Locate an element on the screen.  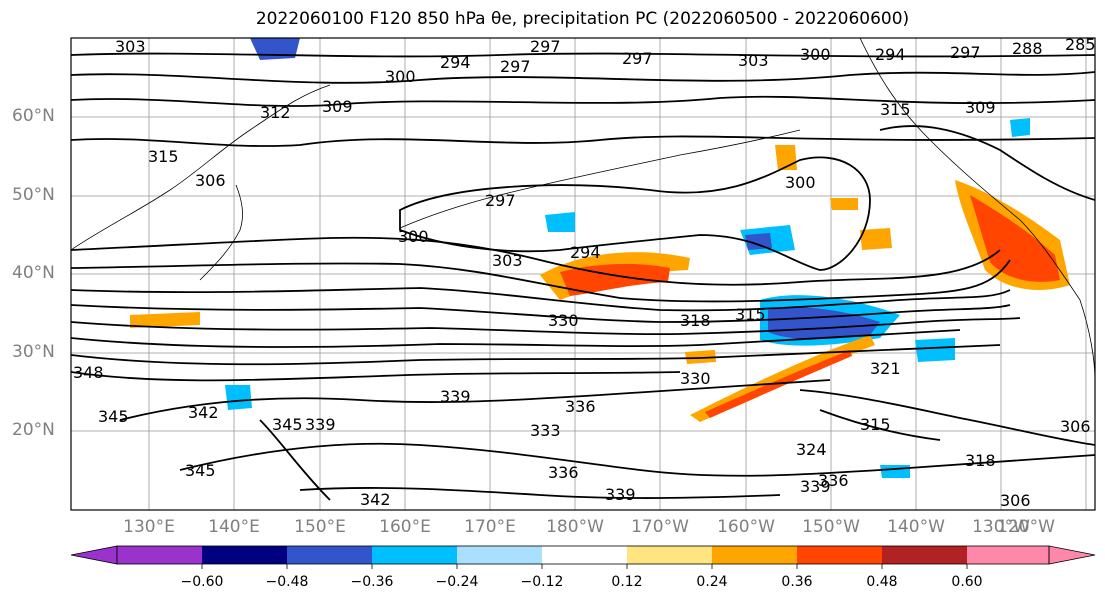
latitude-label: 30°N is located at coordinates (33, 352).